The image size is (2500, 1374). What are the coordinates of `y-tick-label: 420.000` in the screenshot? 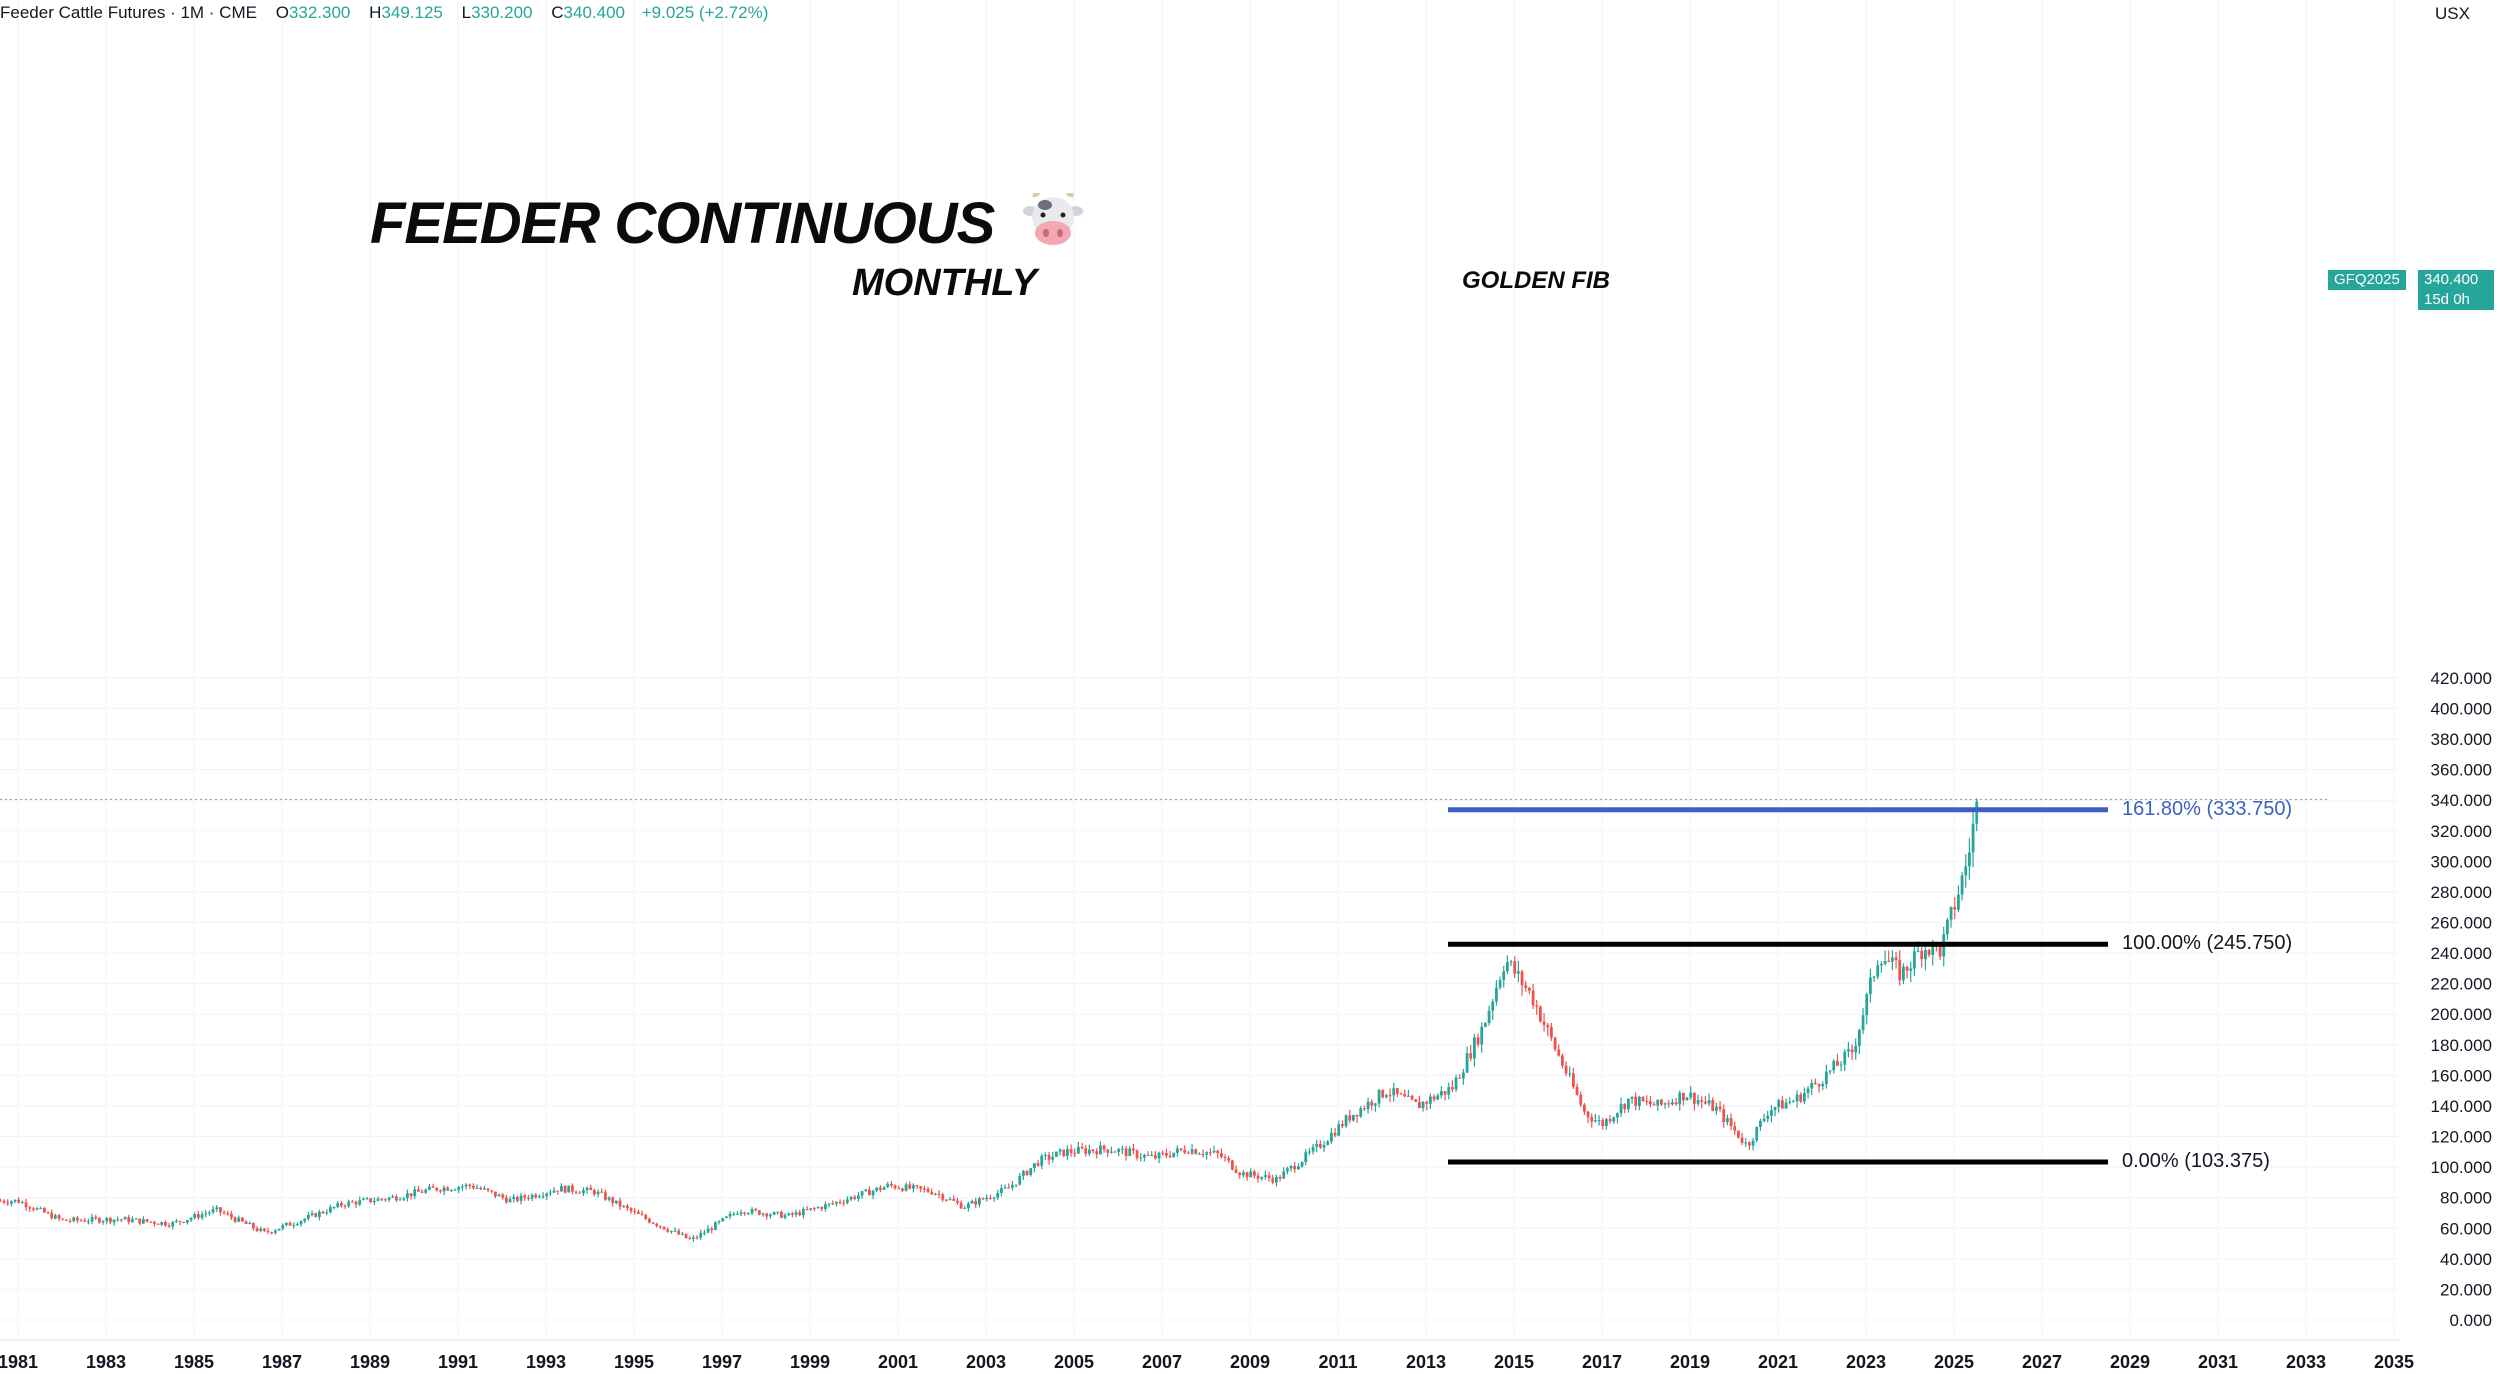 It's located at (2461, 678).